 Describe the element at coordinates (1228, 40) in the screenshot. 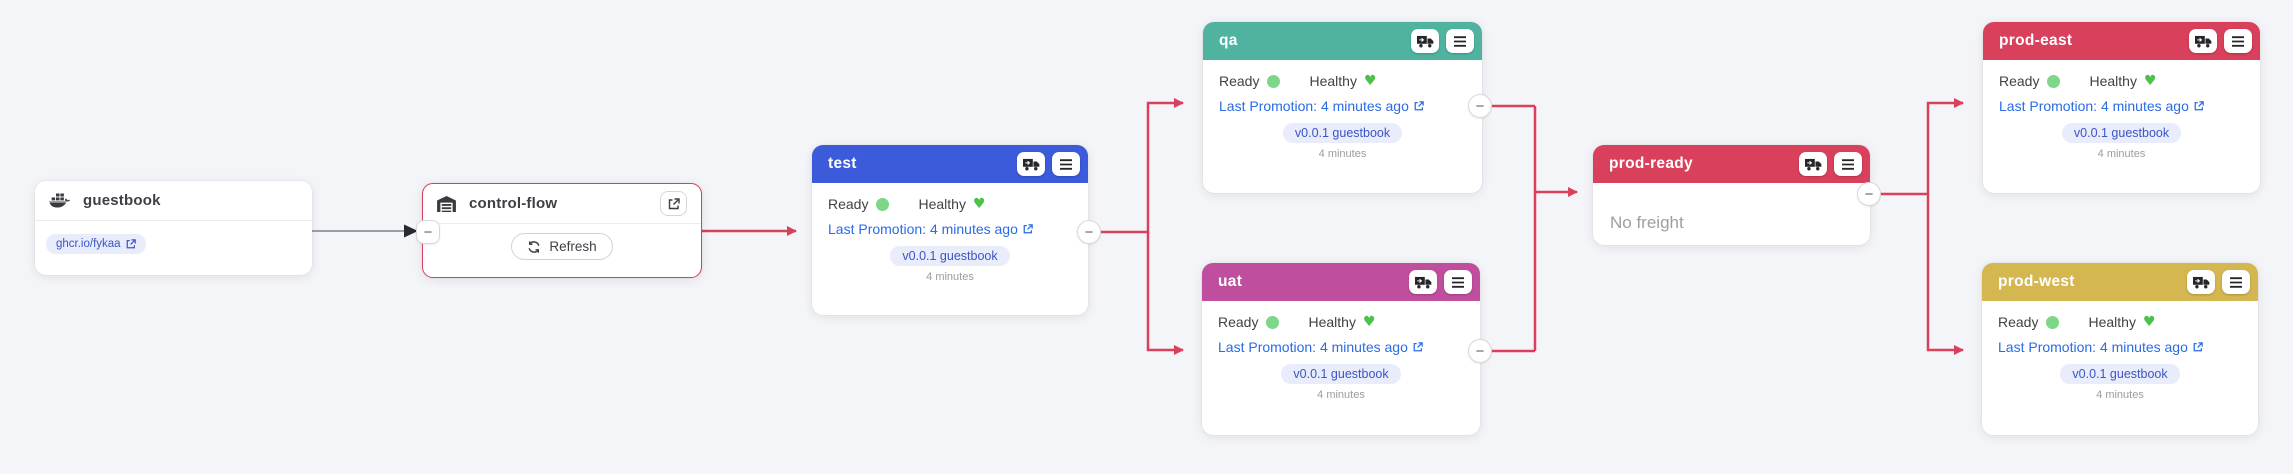

I see `stage-title: qa` at that location.